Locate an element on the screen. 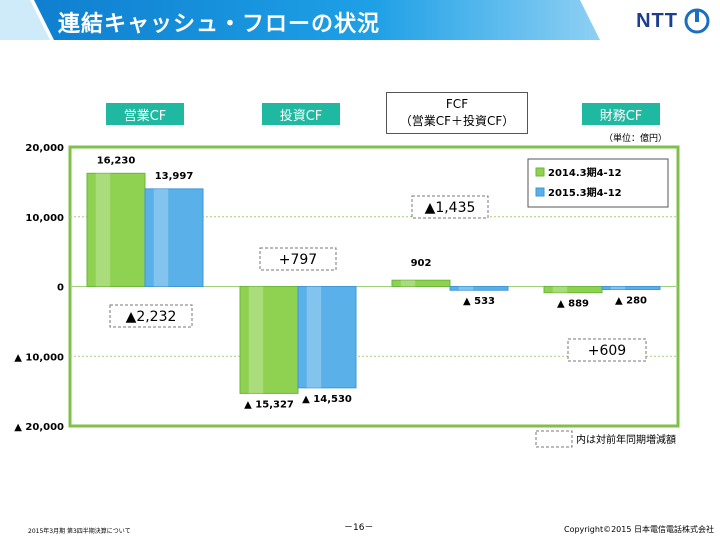  logo-text: NTT is located at coordinates (657, 20).